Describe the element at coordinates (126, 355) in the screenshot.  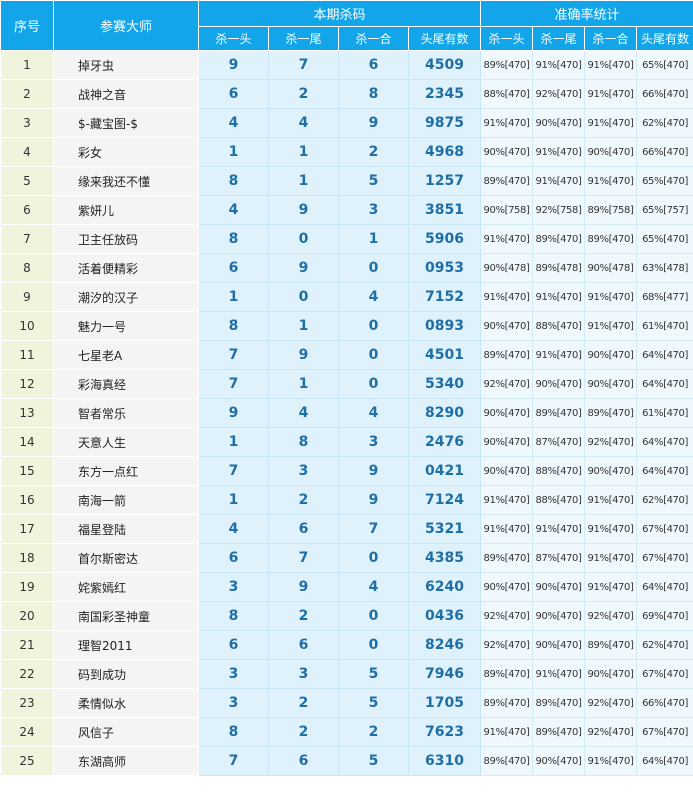
I see `name-cell: 七星老A` at that location.